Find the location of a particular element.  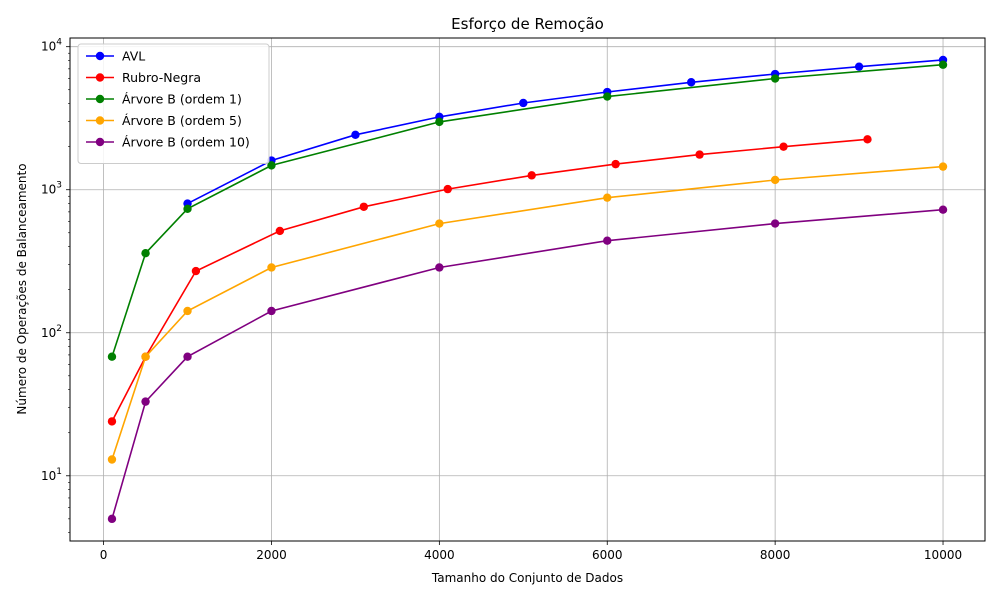

y-tick-exponent: 1 is located at coordinates (59, 472).